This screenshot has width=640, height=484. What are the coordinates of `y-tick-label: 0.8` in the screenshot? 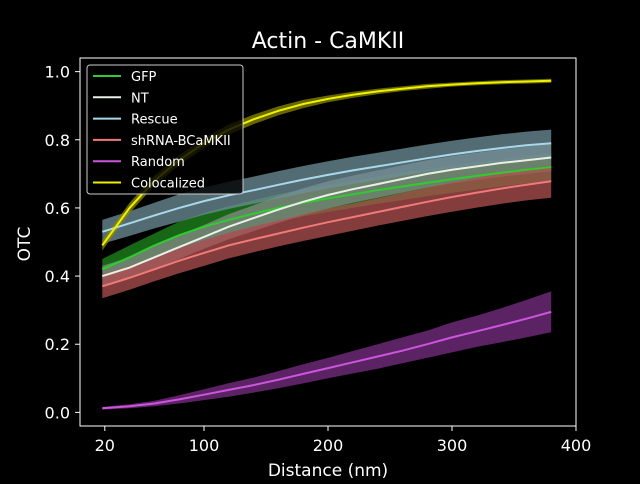 It's located at (57, 140).